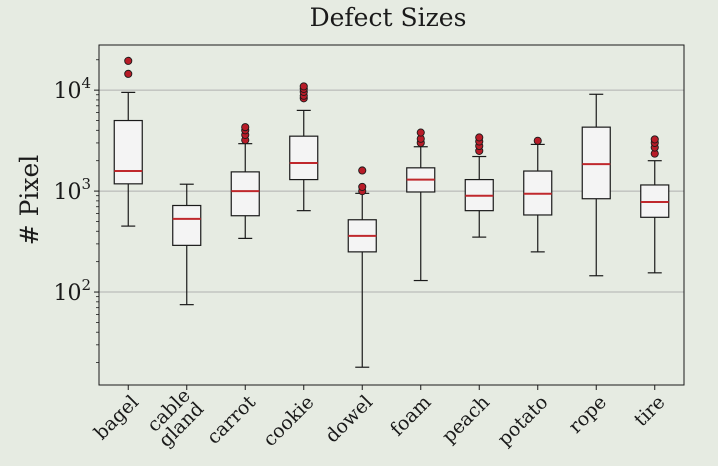 This screenshot has width=718, height=466. What do you see at coordinates (29, 200) in the screenshot?
I see `y-axis-label: # Pixel` at bounding box center [29, 200].